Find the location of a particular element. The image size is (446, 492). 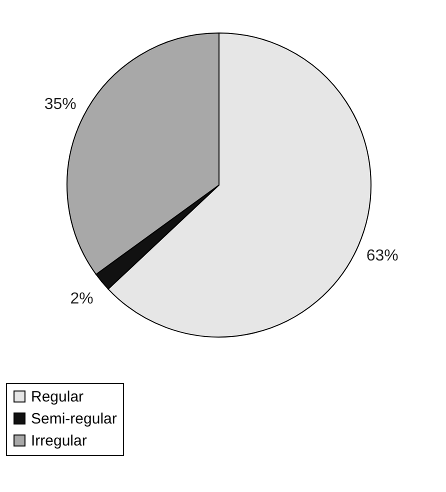

legend-label: Regular is located at coordinates (57, 397).